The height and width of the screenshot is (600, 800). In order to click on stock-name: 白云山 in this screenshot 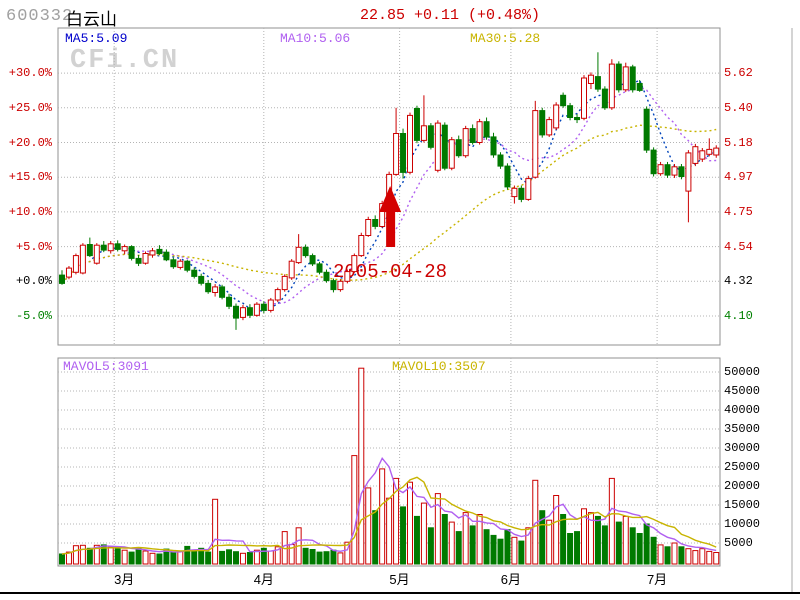, I will do `click(91, 19)`.